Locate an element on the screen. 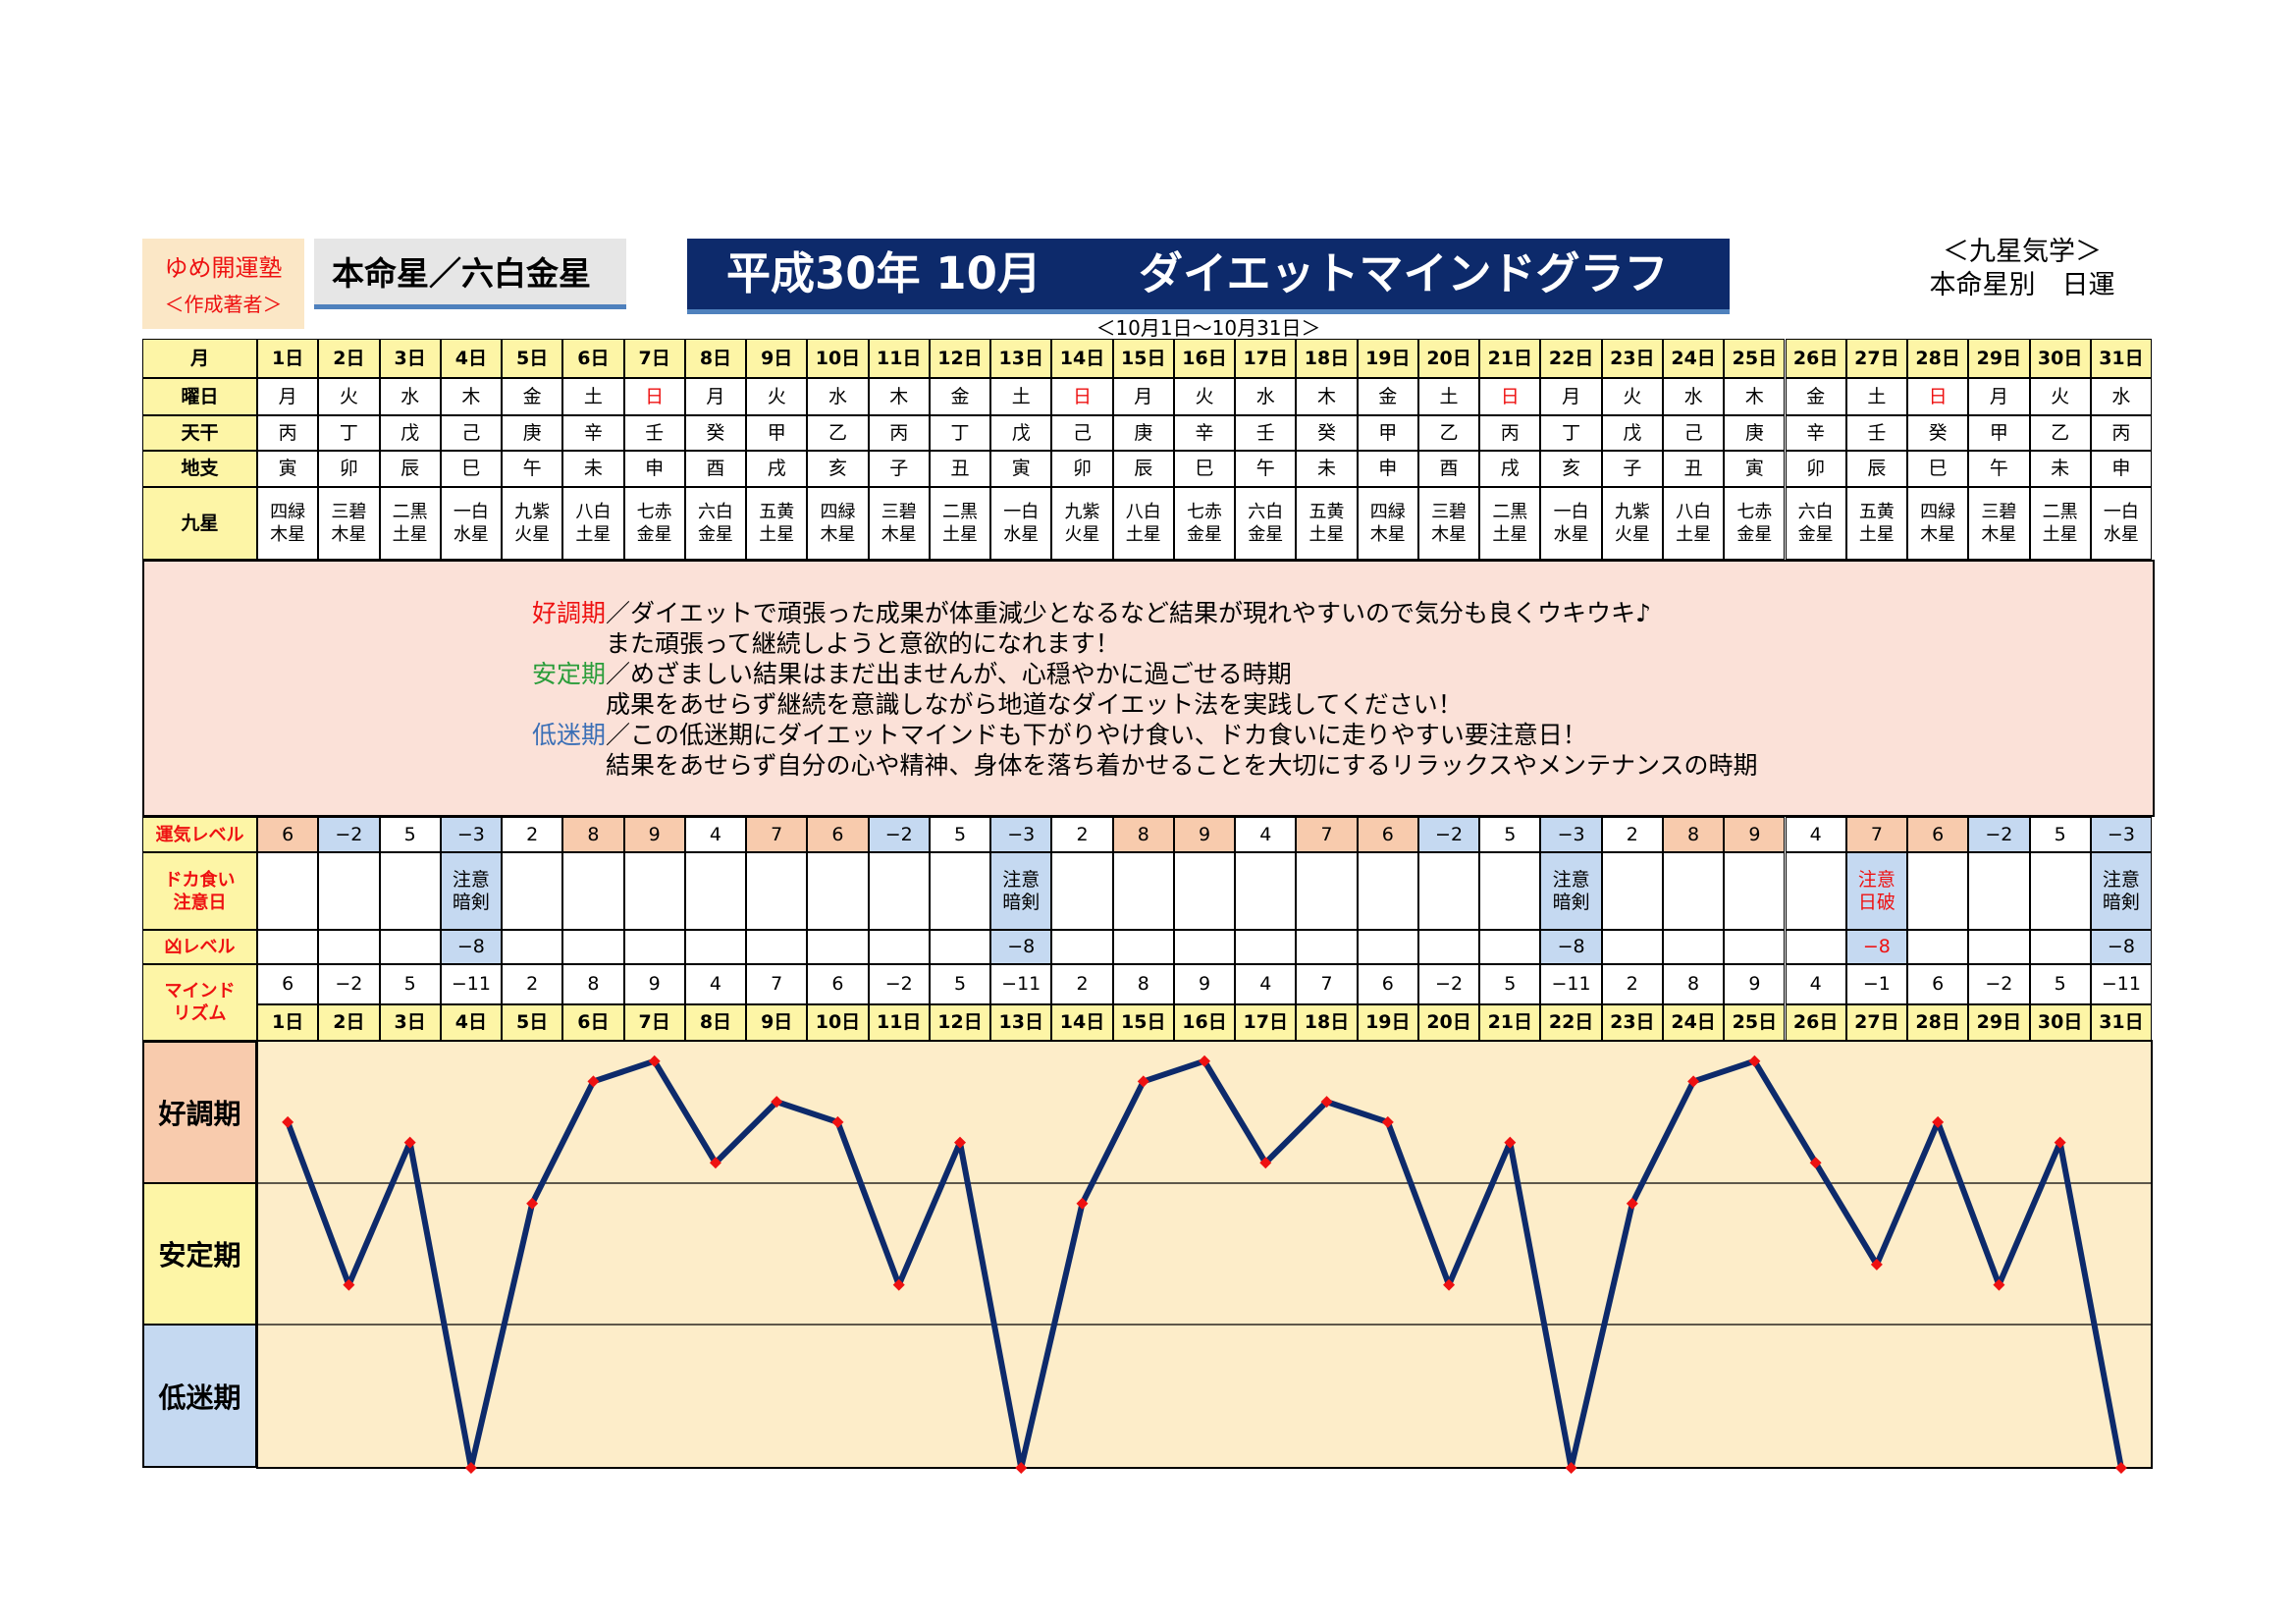  low-period-label: 低迷期 is located at coordinates (569, 735).